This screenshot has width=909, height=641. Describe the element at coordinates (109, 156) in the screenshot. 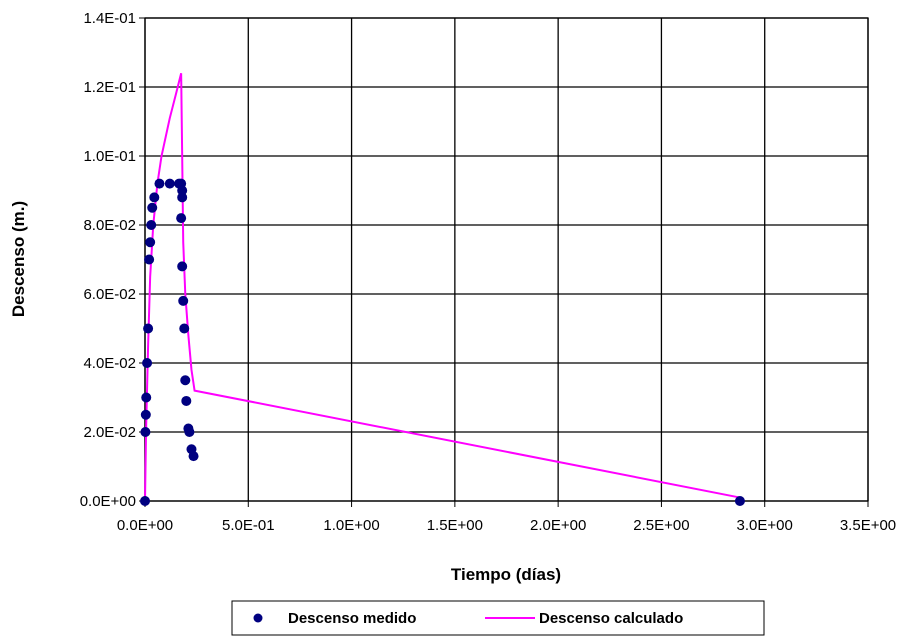

I see `y-tick-label: 1.0E-01` at that location.